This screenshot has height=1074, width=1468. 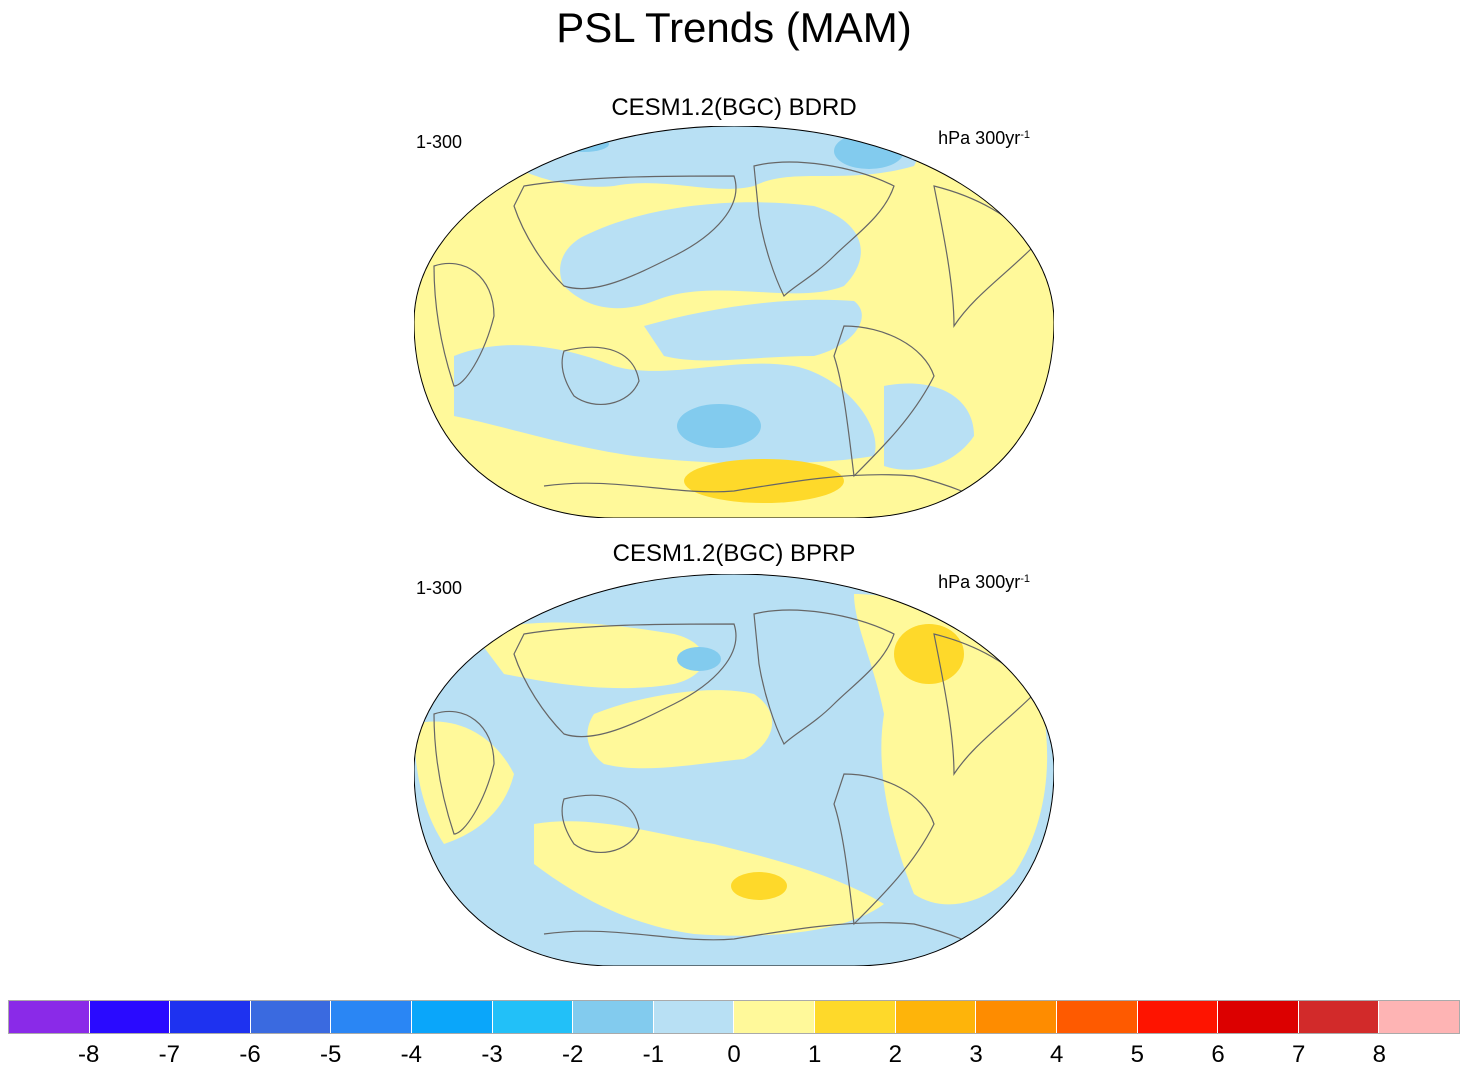 I want to click on colorbar-labels: -8 -7 -6 -5 -4 -3 -2 -1 0 1 2 3 4 5 6 7 8, so click(x=734, y=1057).